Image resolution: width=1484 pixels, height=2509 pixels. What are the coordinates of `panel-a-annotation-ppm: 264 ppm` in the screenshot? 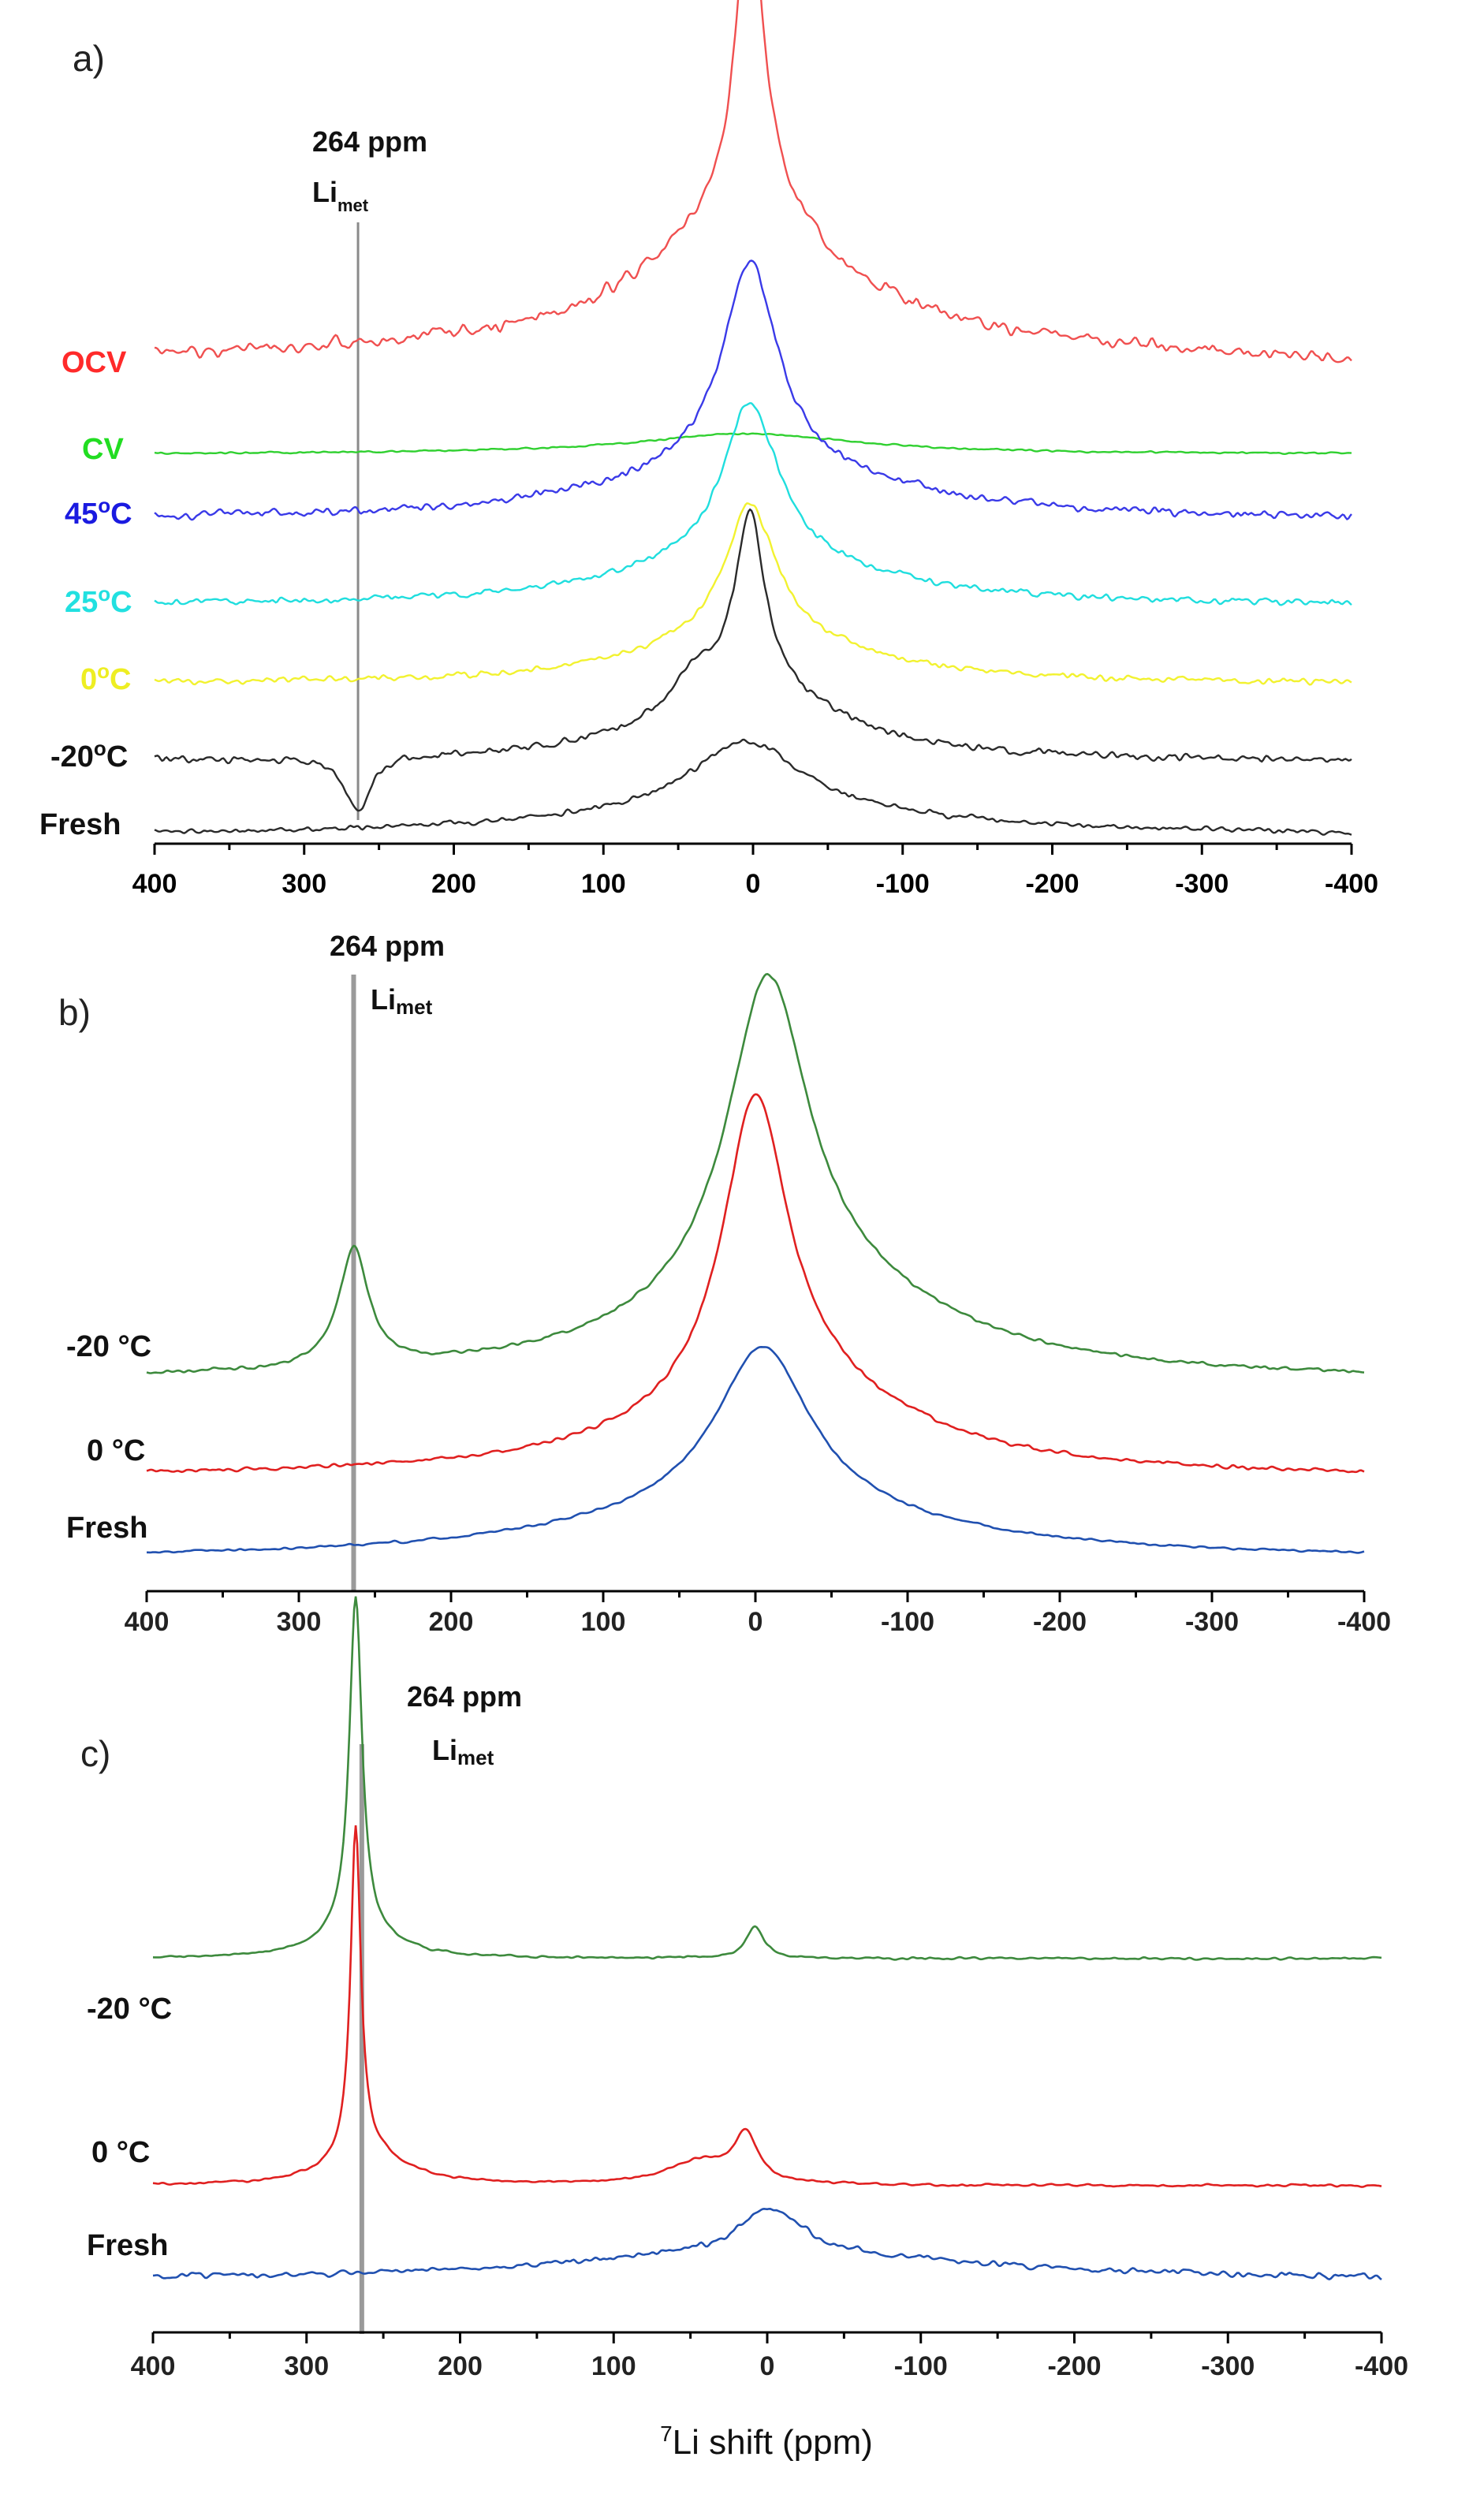 It's located at (369, 141).